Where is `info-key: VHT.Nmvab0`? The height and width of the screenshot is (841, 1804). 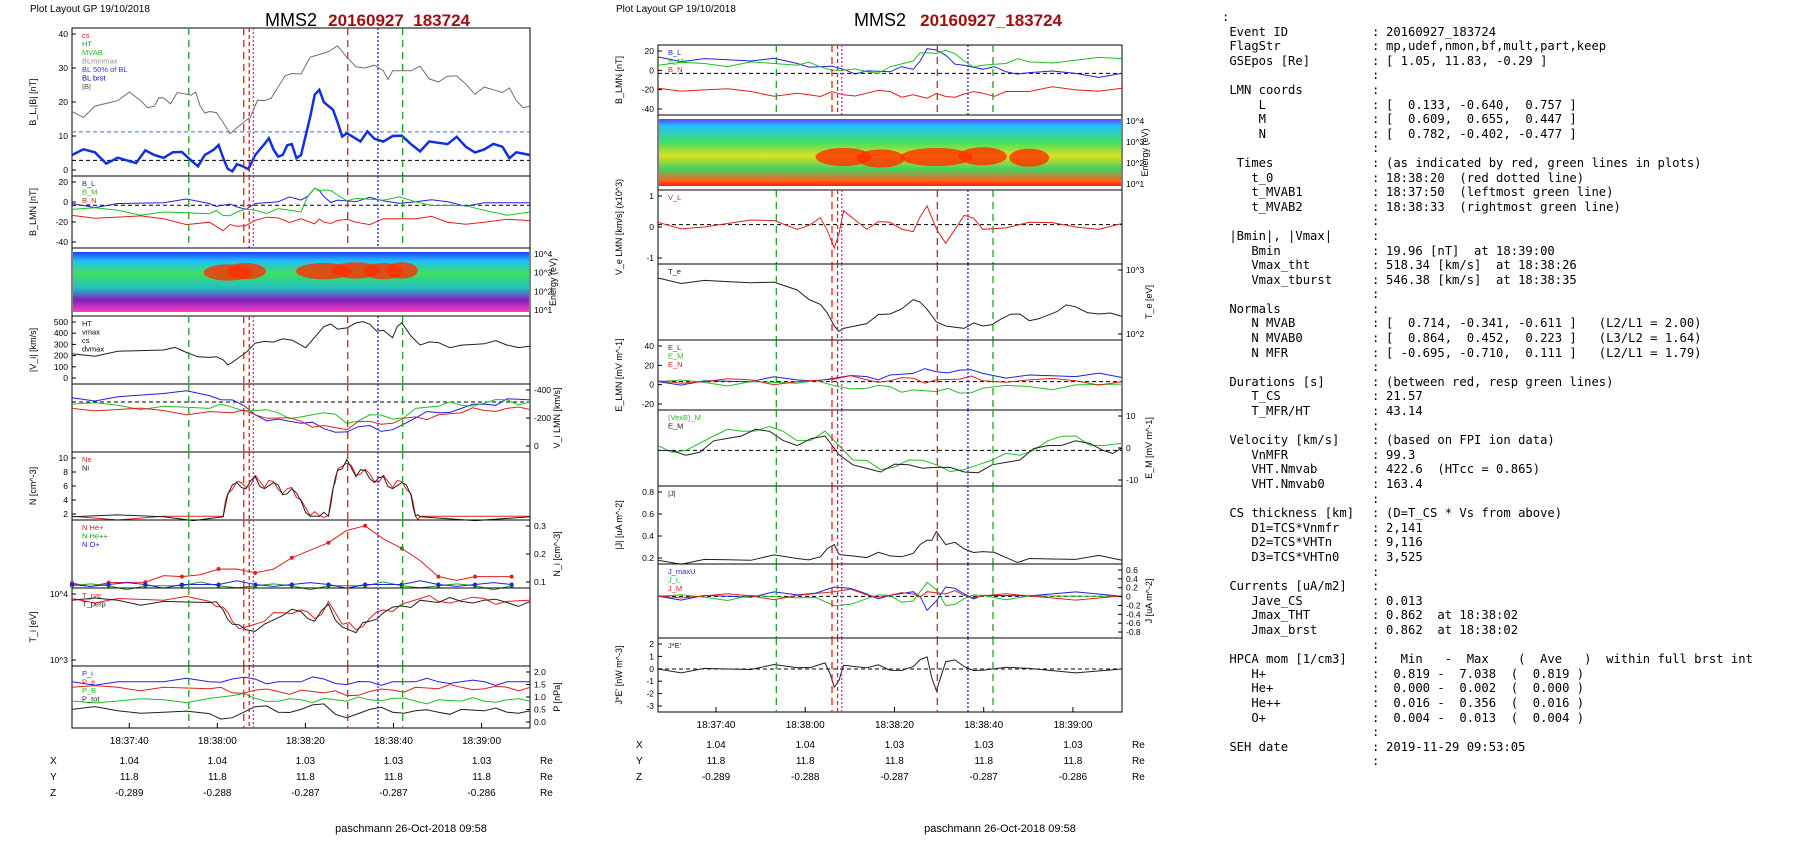
info-key: VHT.Nmvab0 is located at coordinates (1273, 484).